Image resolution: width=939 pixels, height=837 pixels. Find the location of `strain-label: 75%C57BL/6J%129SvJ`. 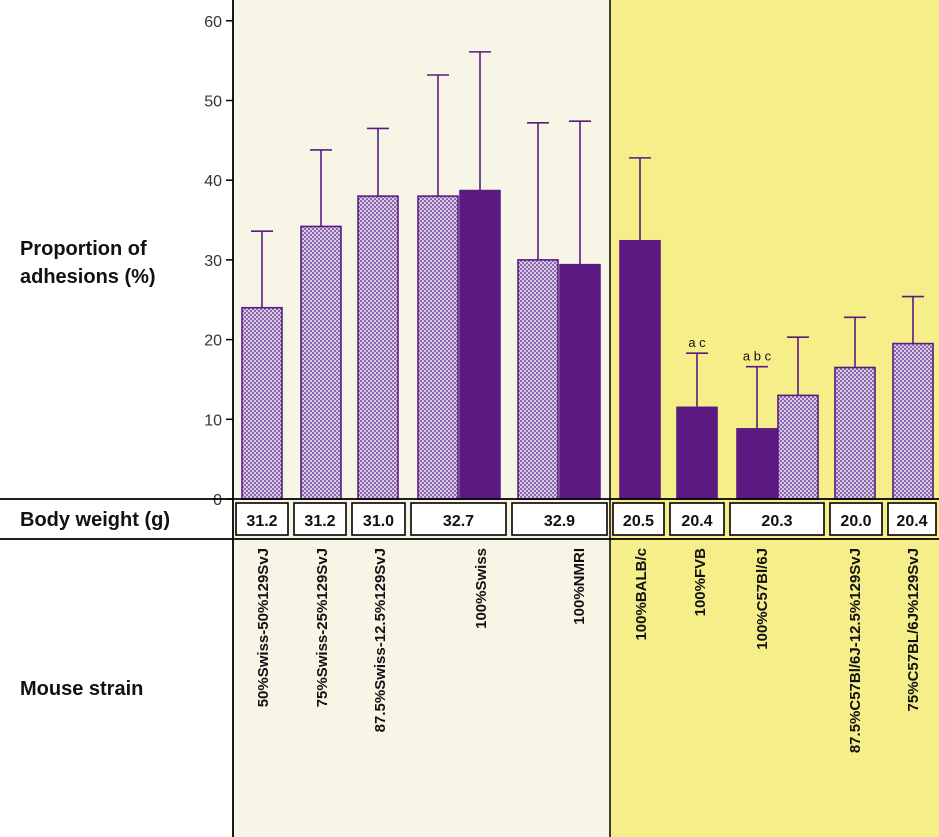

strain-label: 75%C57BL/6J%129SvJ is located at coordinates (913, 629).